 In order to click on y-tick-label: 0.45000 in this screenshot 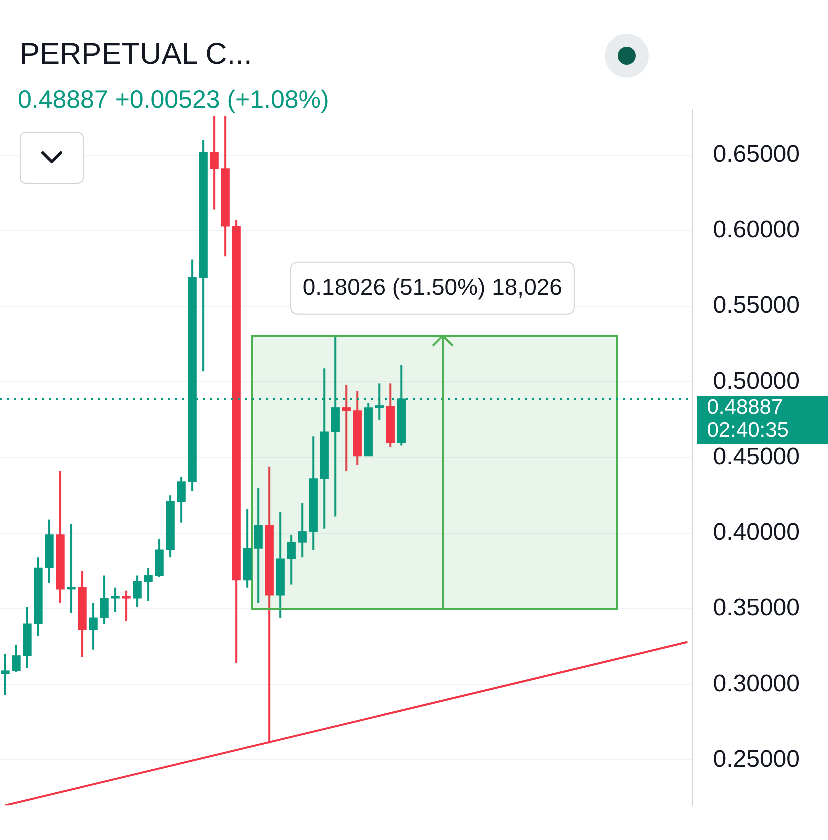, I will do `click(756, 456)`.